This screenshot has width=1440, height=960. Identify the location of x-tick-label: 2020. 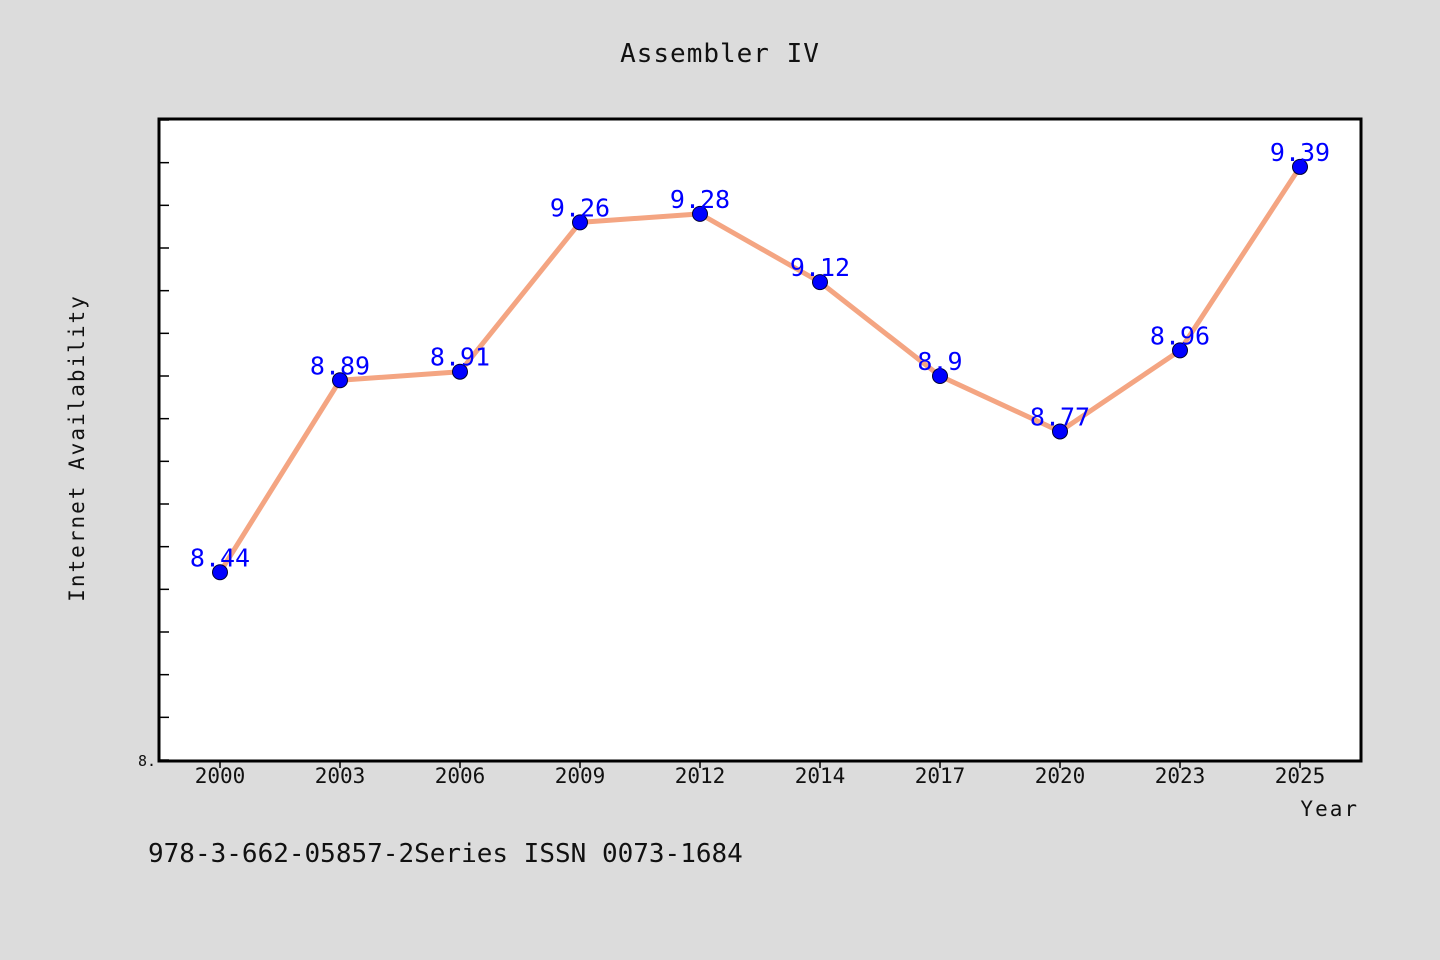
(1060, 776).